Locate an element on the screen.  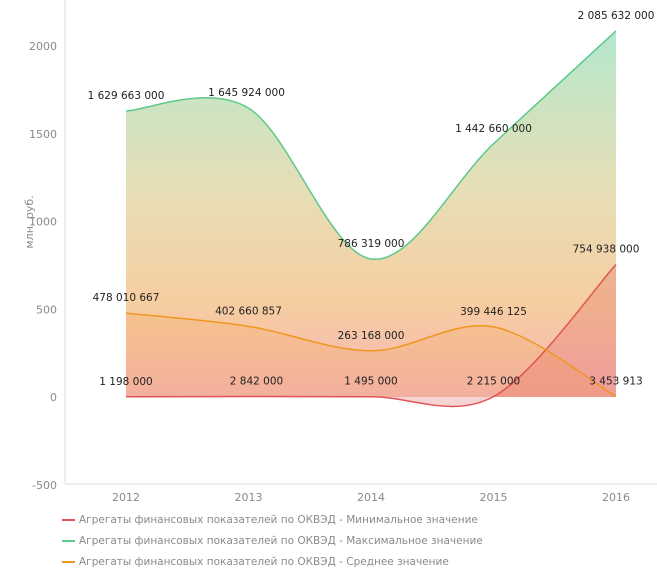
y-tick-label: 2000 is located at coordinates (43, 46).